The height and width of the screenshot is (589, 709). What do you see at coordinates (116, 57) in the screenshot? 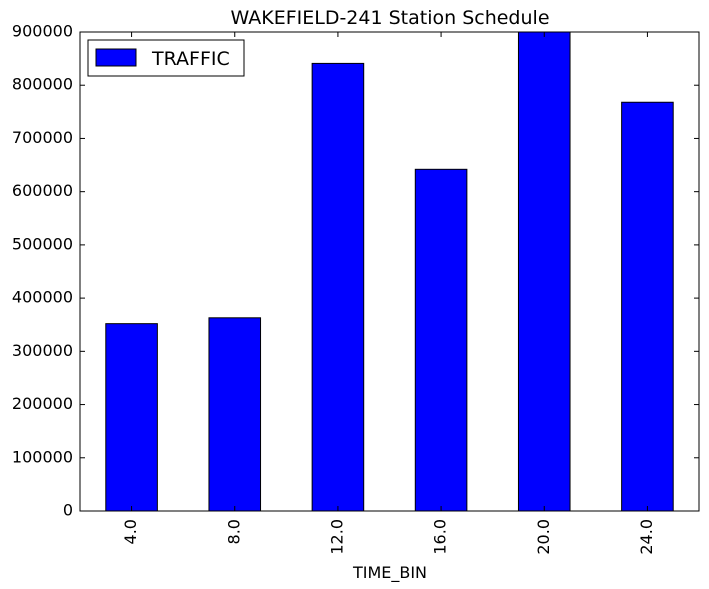
I see `legend-swatch` at bounding box center [116, 57].